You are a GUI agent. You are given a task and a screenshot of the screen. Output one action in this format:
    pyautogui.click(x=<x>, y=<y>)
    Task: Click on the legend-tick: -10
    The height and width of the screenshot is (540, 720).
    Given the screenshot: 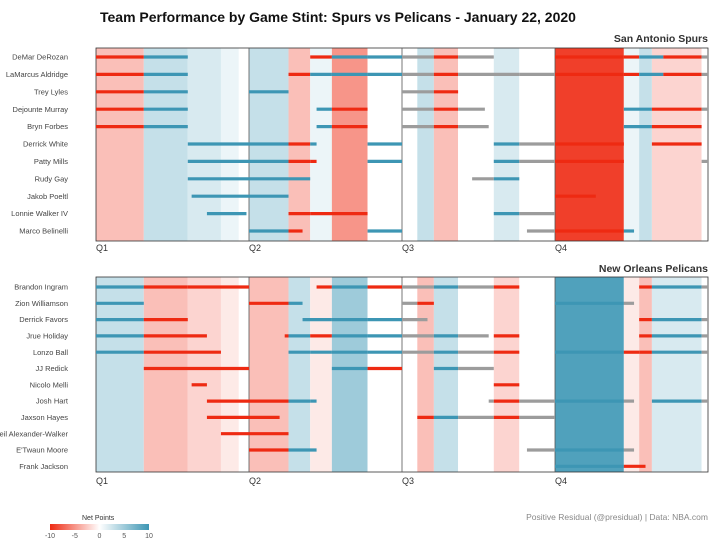 What is the action you would take?
    pyautogui.click(x=50, y=536)
    